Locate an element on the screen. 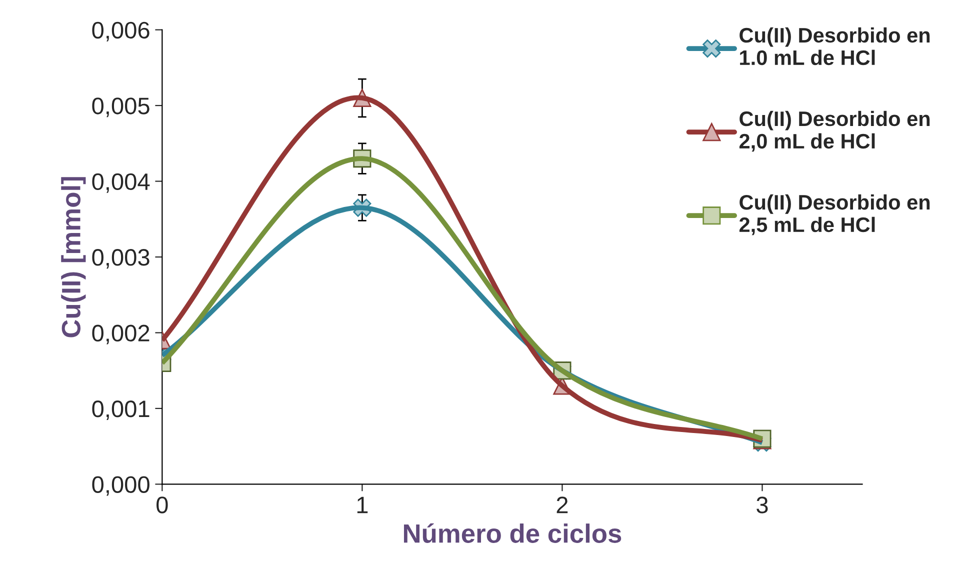  y-tick-label: 0,003 is located at coordinates (121, 259).